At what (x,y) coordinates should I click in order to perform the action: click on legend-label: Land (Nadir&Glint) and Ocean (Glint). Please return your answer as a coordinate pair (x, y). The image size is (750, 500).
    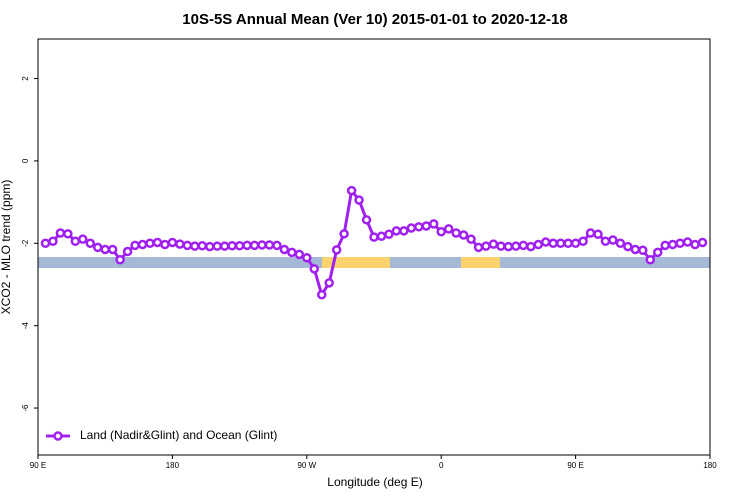
    Looking at the image, I should click on (178, 435).